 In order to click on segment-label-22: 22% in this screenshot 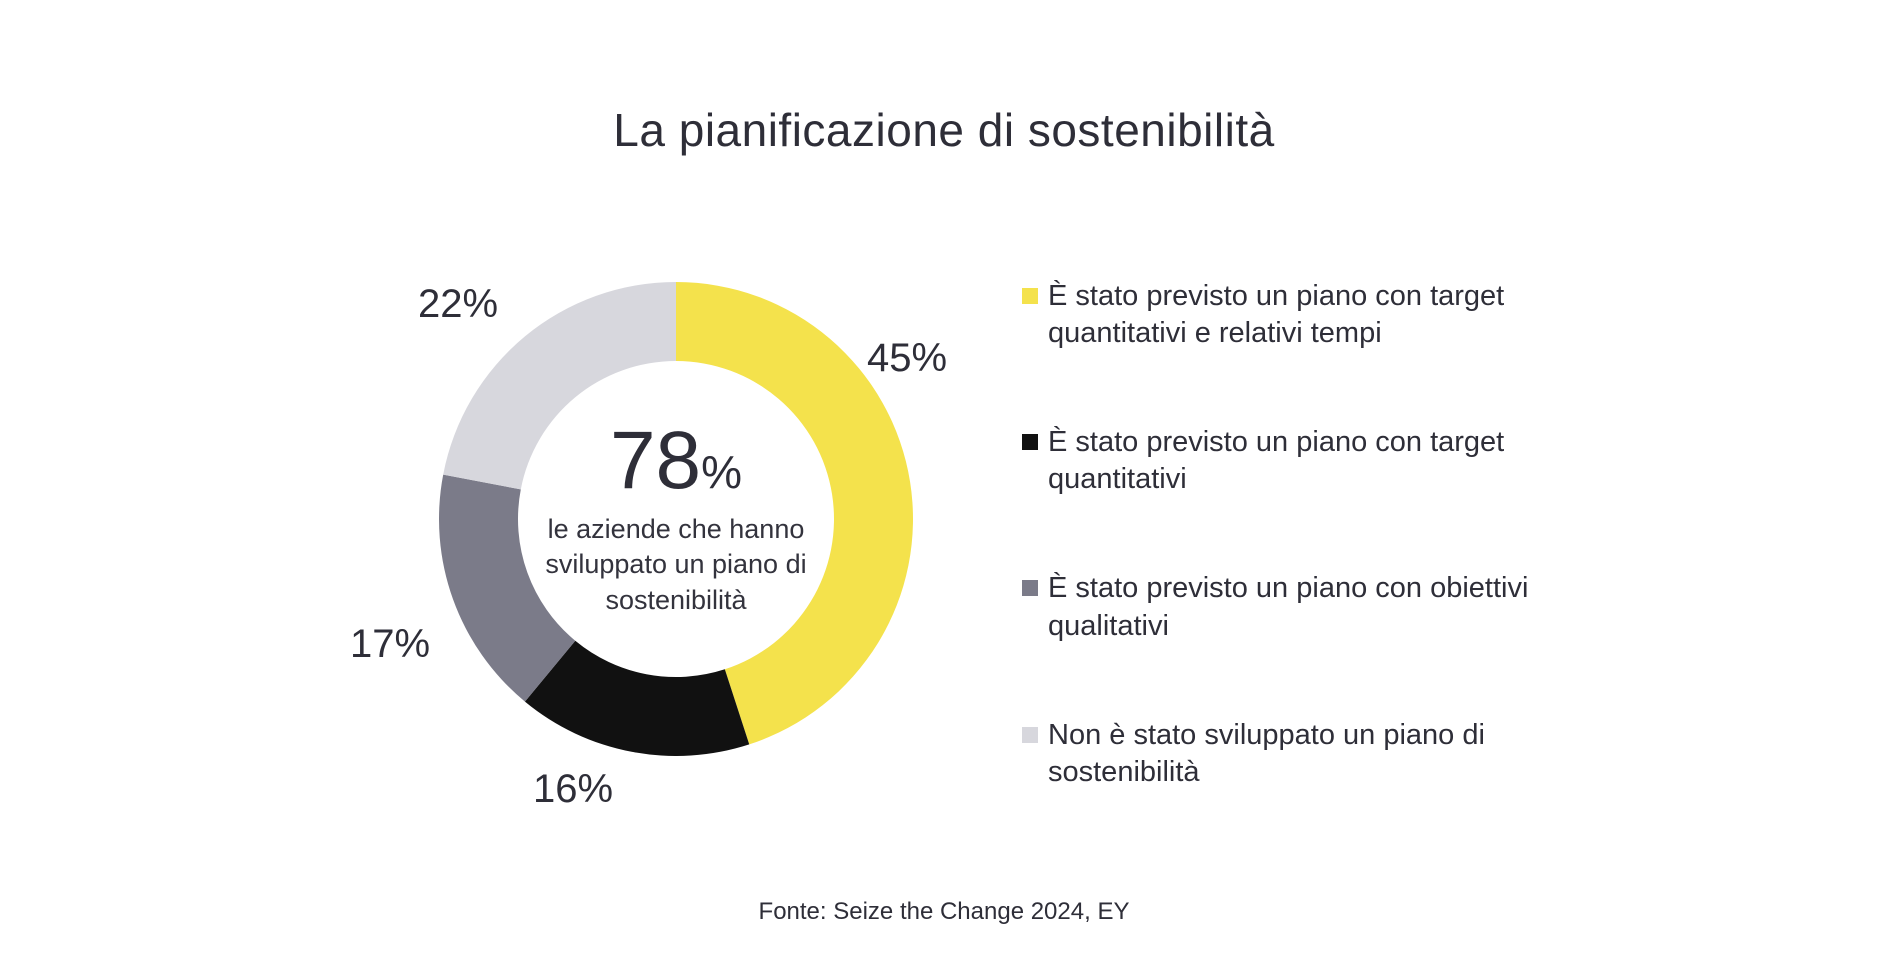, I will do `click(458, 304)`.